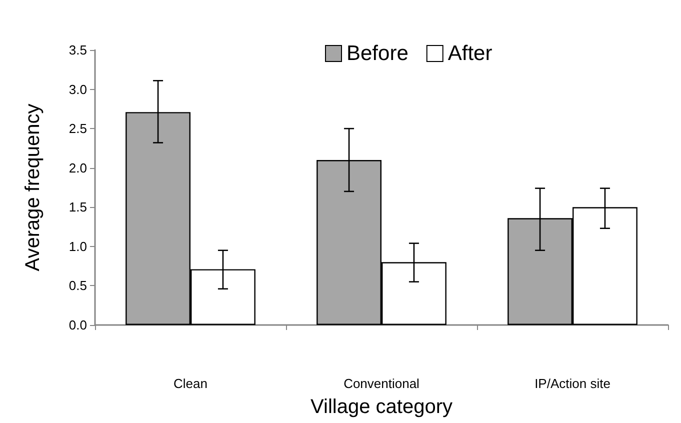  I want to click on legend-label: Before, so click(377, 53).